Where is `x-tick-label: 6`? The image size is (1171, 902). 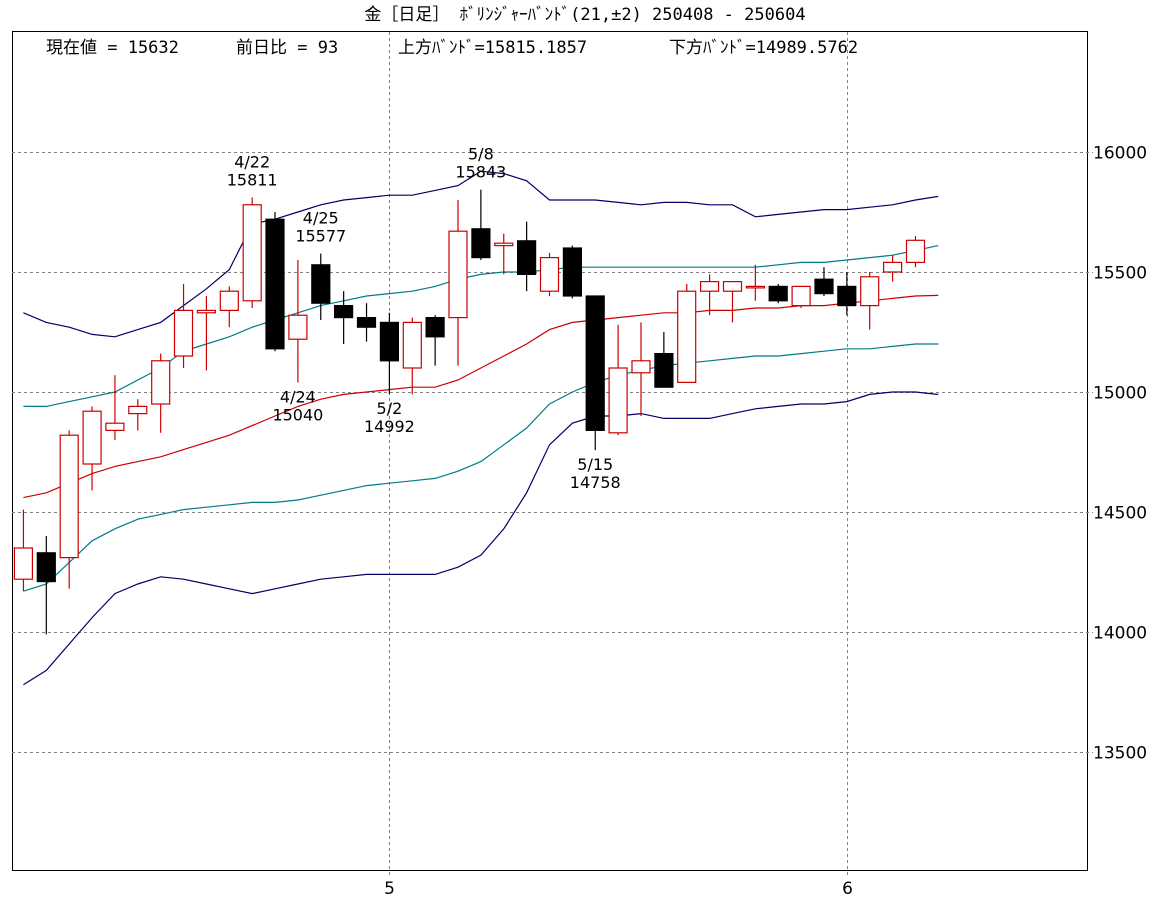
x-tick-label: 6 is located at coordinates (847, 889).